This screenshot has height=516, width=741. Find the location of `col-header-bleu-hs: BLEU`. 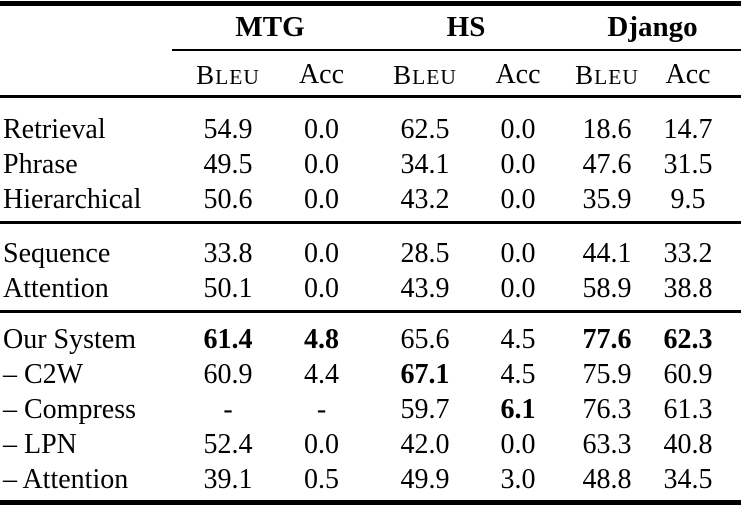

col-header-bleu-hs: BLEU is located at coordinates (425, 73).